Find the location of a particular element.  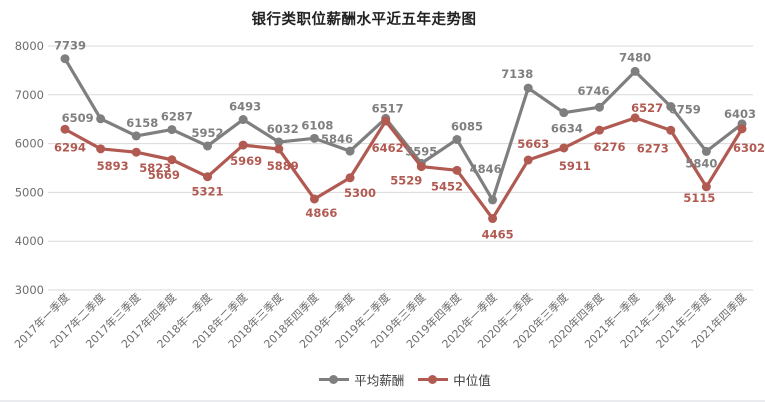

y-axis-tick-label: 4000 is located at coordinates (29, 241).